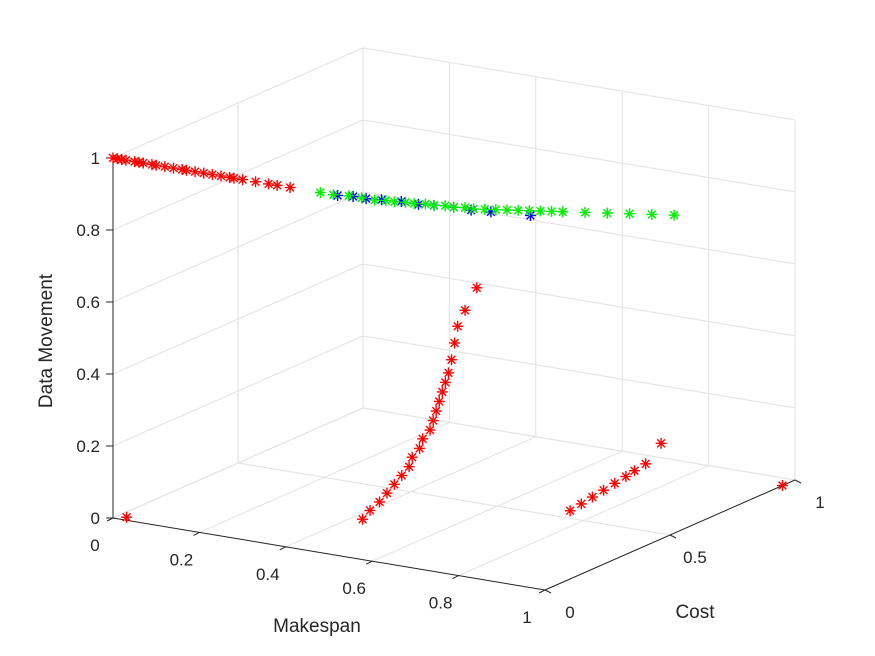 The image size is (875, 656). What do you see at coordinates (95, 158) in the screenshot?
I see `z-tick-label: 1` at bounding box center [95, 158].